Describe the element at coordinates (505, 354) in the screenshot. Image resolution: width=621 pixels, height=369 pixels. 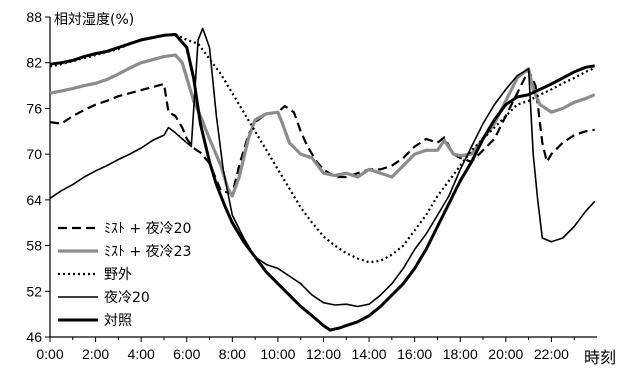
I see `x-tick-label: 20:00` at that location.